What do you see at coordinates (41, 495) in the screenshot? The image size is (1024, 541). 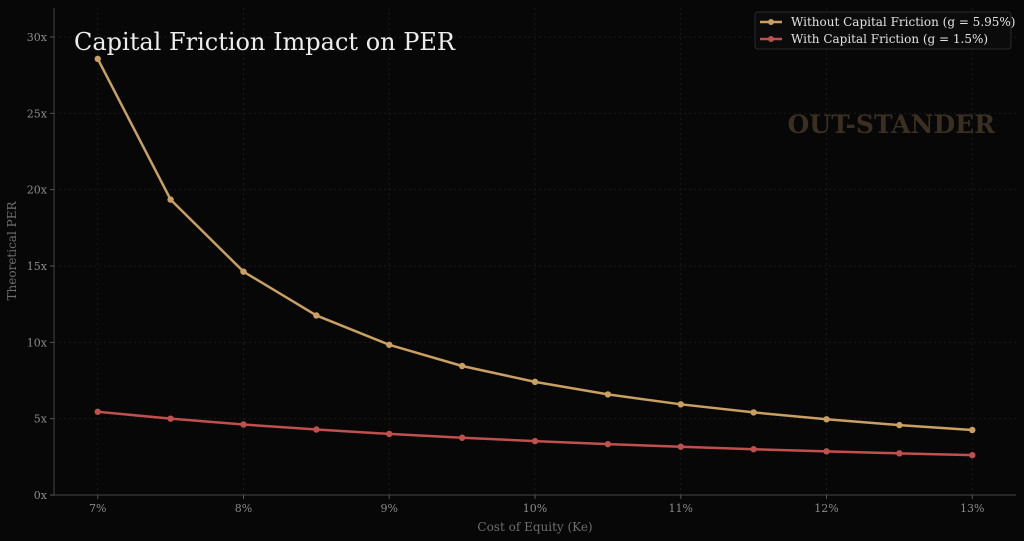 I see `y-tick-label: 0x` at bounding box center [41, 495].